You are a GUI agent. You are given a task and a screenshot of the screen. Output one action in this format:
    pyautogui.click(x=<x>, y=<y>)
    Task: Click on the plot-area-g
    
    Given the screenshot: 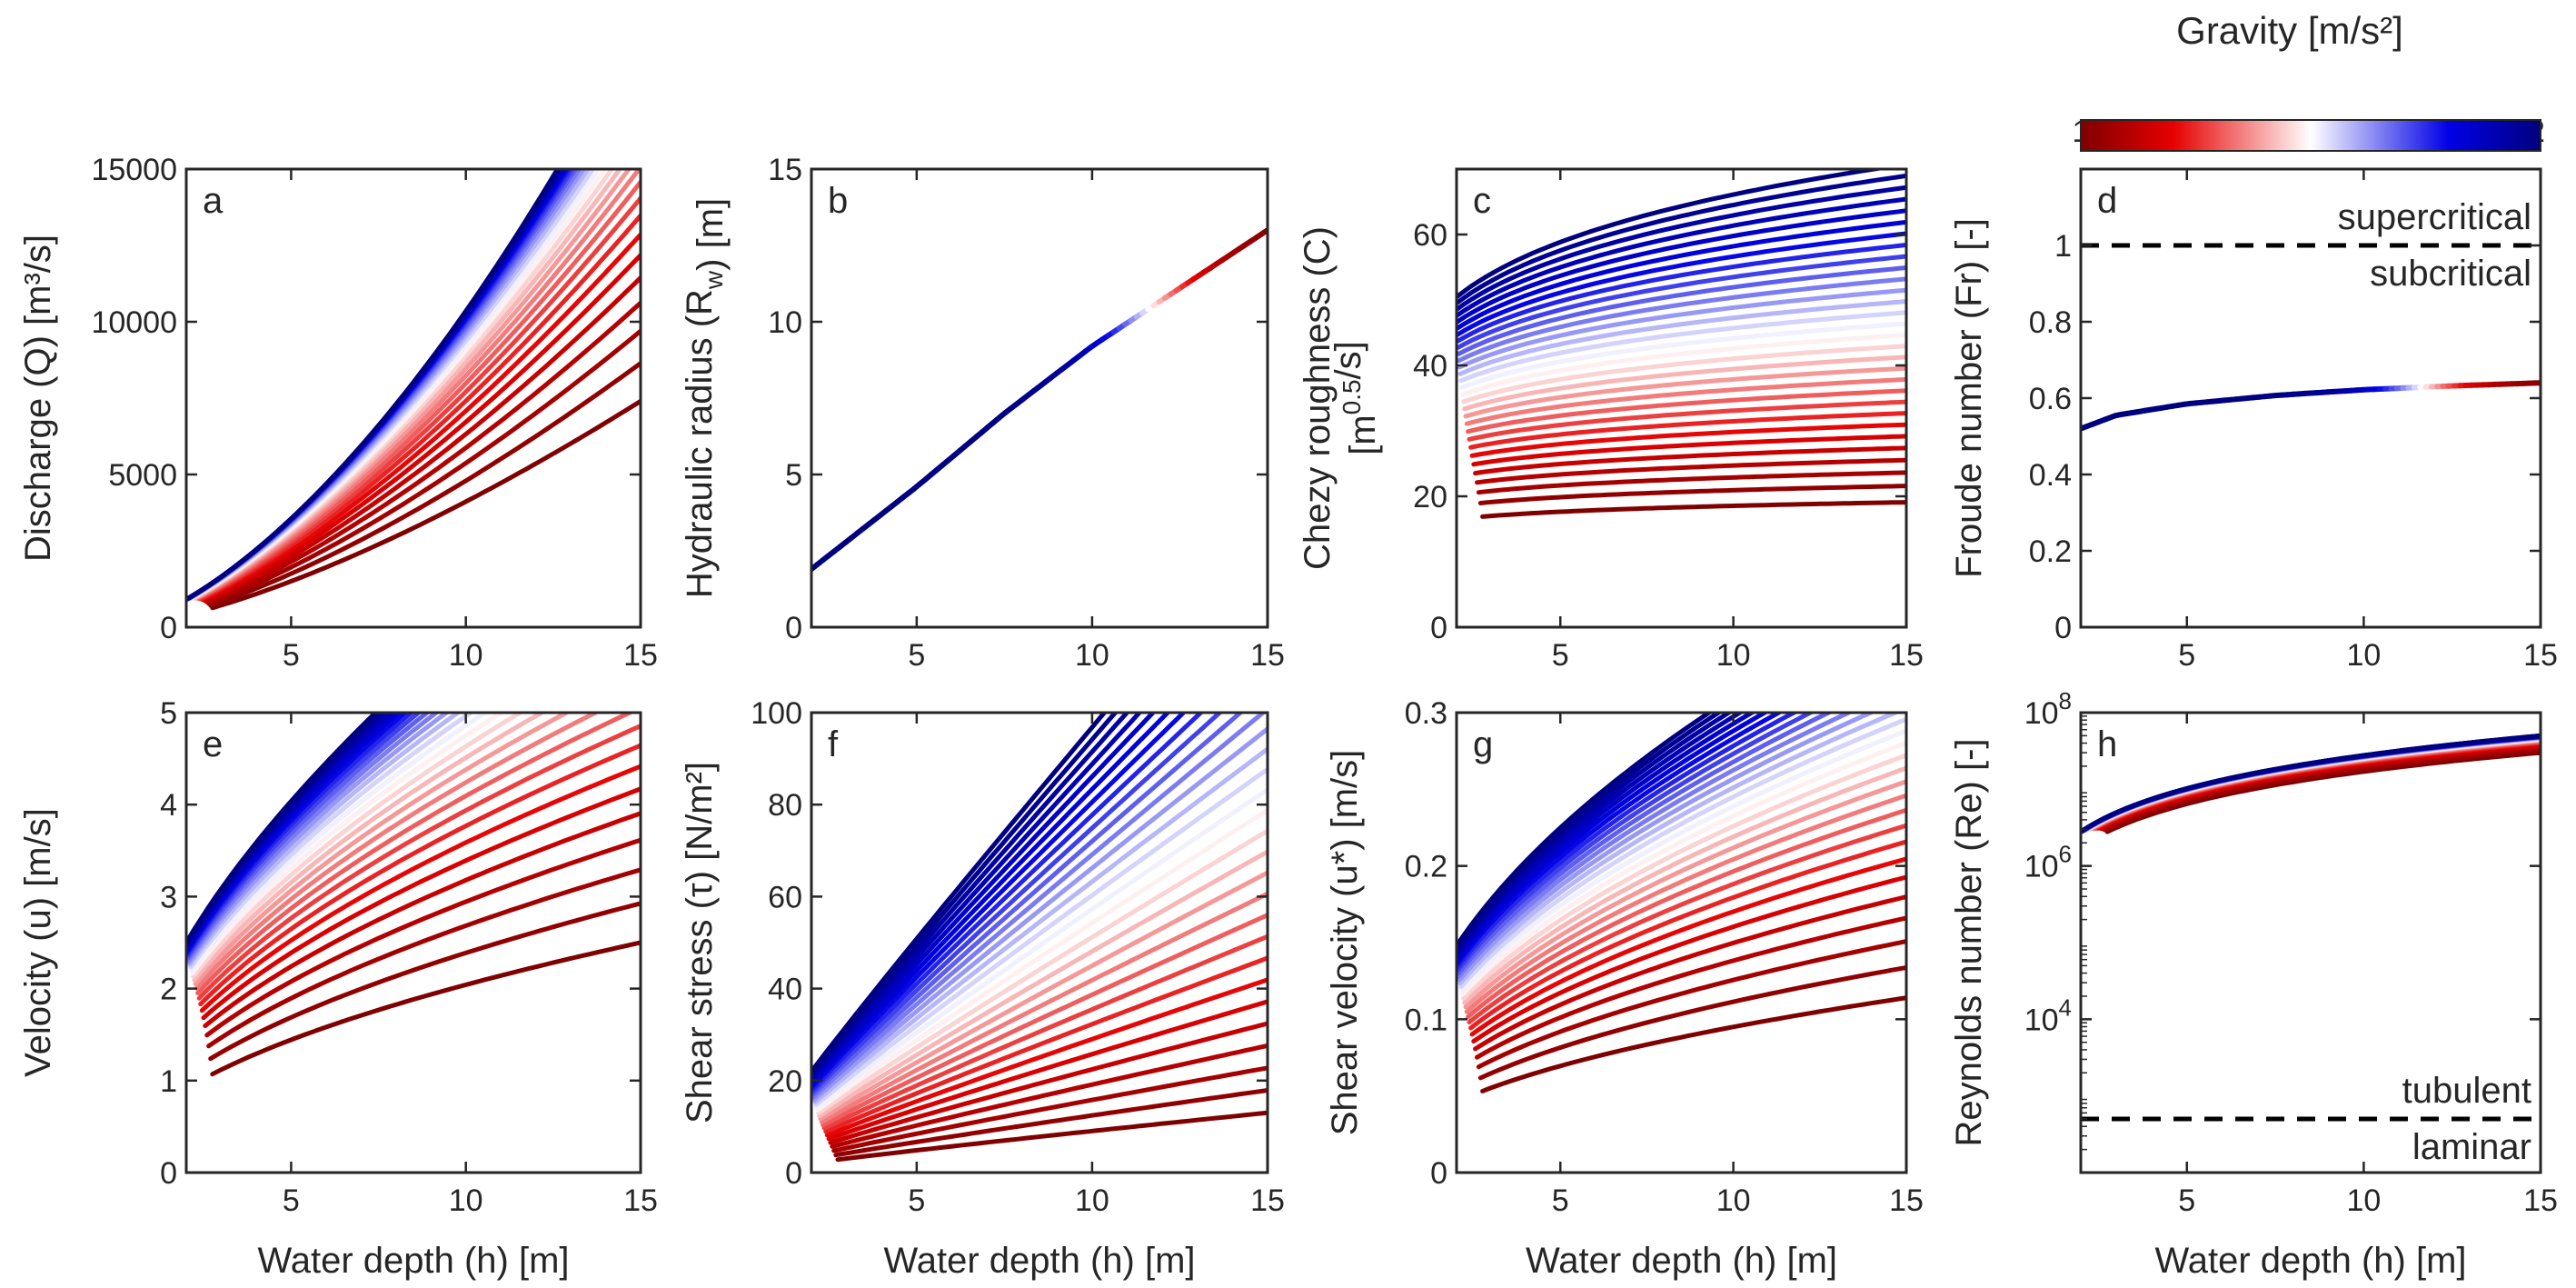 What is the action you would take?
    pyautogui.click(x=1681, y=903)
    